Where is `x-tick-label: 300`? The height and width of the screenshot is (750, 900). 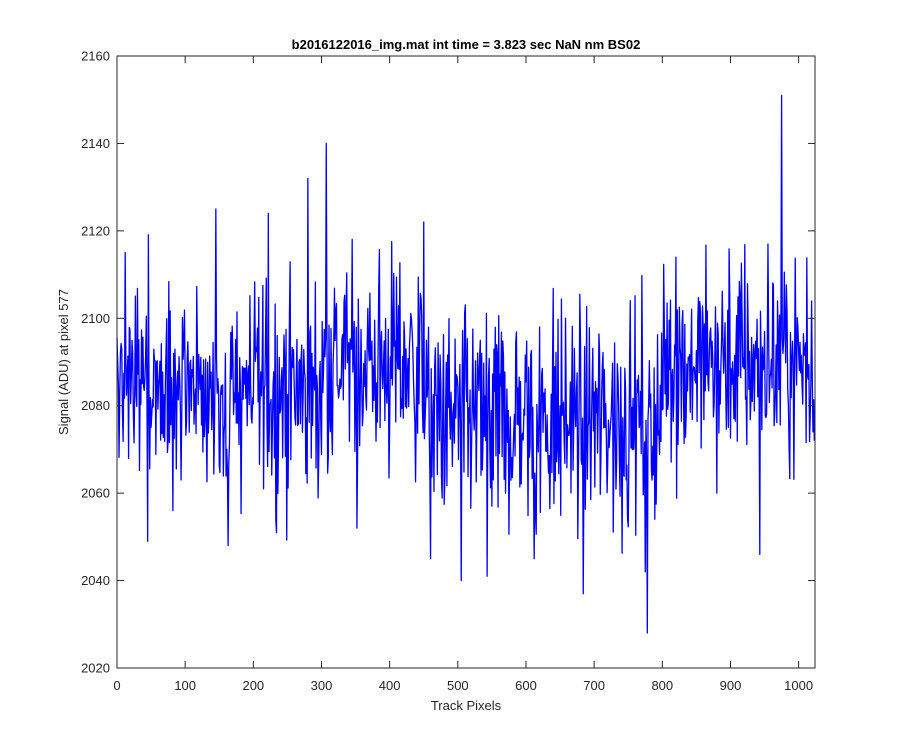 x-tick-label: 300 is located at coordinates (322, 685).